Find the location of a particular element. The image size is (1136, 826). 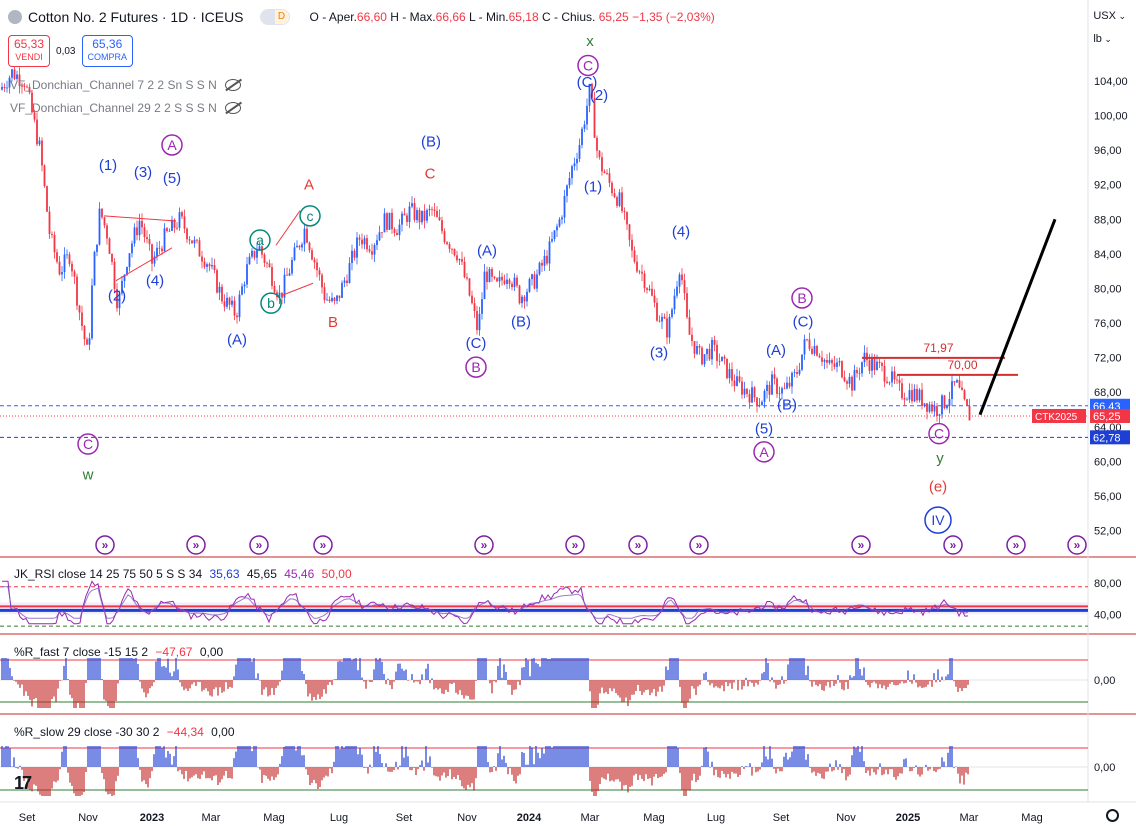

unit-dropdown: lb is located at coordinates (1109, 39).